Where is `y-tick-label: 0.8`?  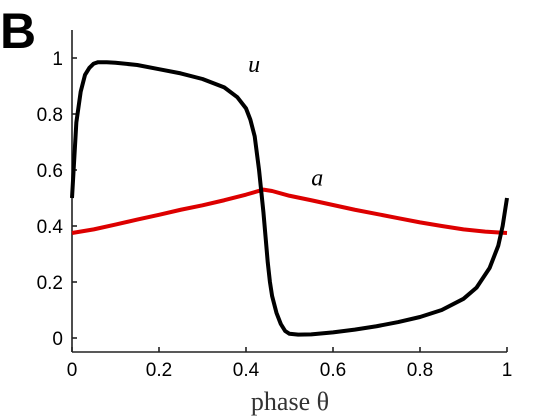 y-tick-label: 0.8 is located at coordinates (50, 115).